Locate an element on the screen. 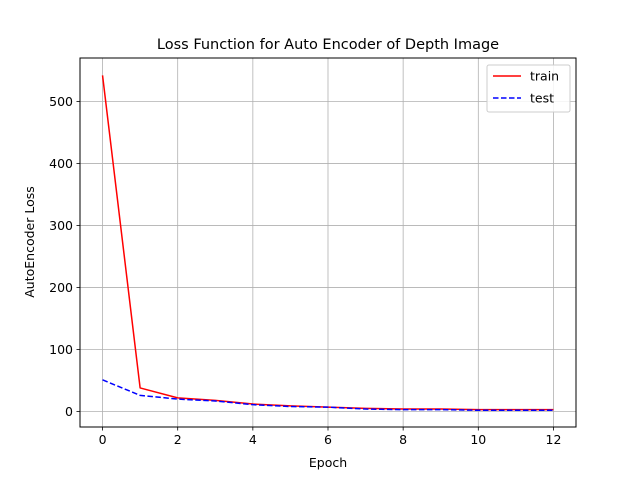 The image size is (640, 480). series-line-test is located at coordinates (328, 395).